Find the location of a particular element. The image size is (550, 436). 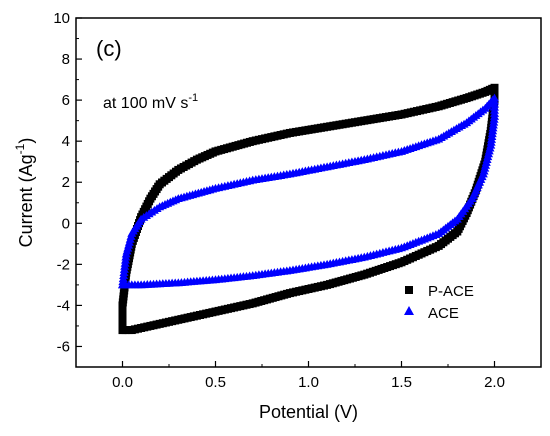

y-axis-title: Current (Ag-1) is located at coordinates (24, 193).